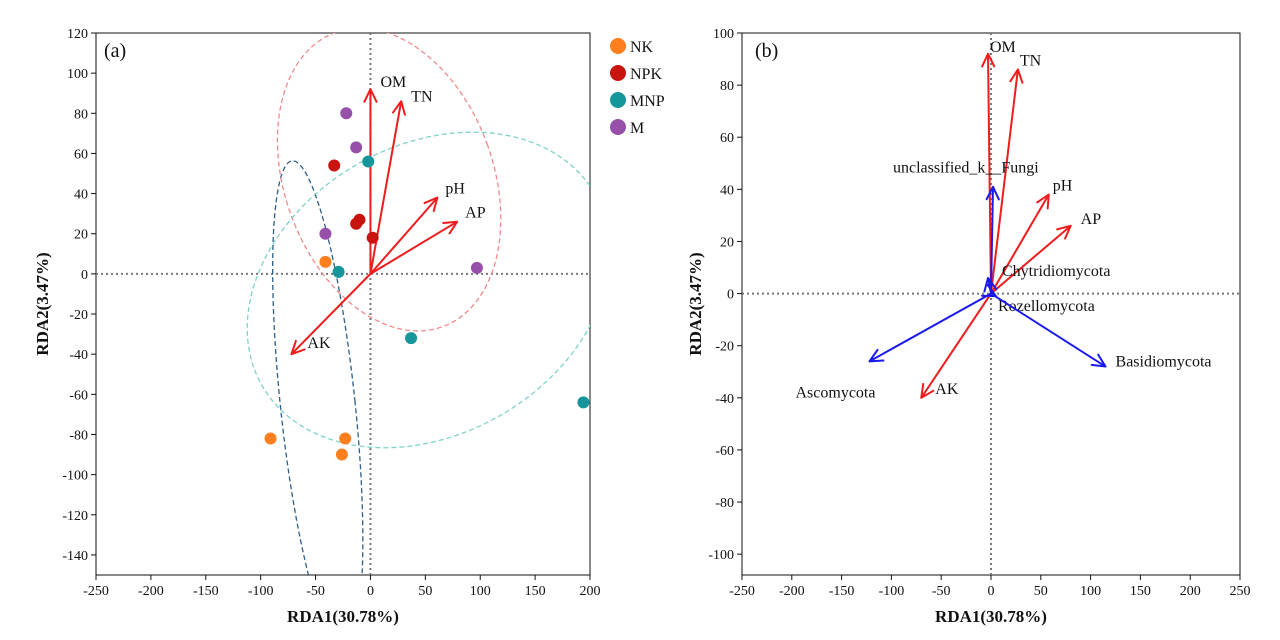 This screenshot has width=1280, height=640. Describe the element at coordinates (930, 327) in the screenshot. I see `arrow-ascomycota` at that location.